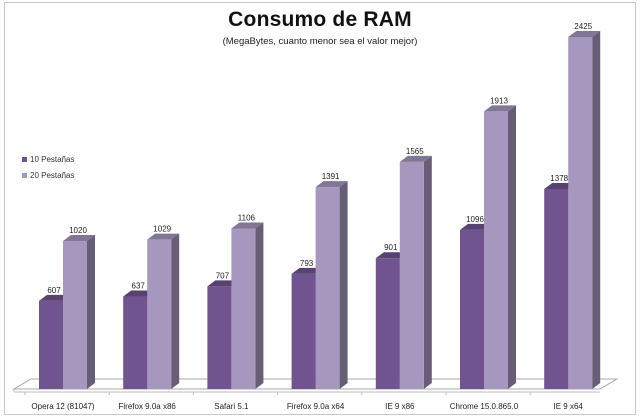 This screenshot has height=419, width=640. I want to click on category-label: Safari 5.1, so click(231, 406).